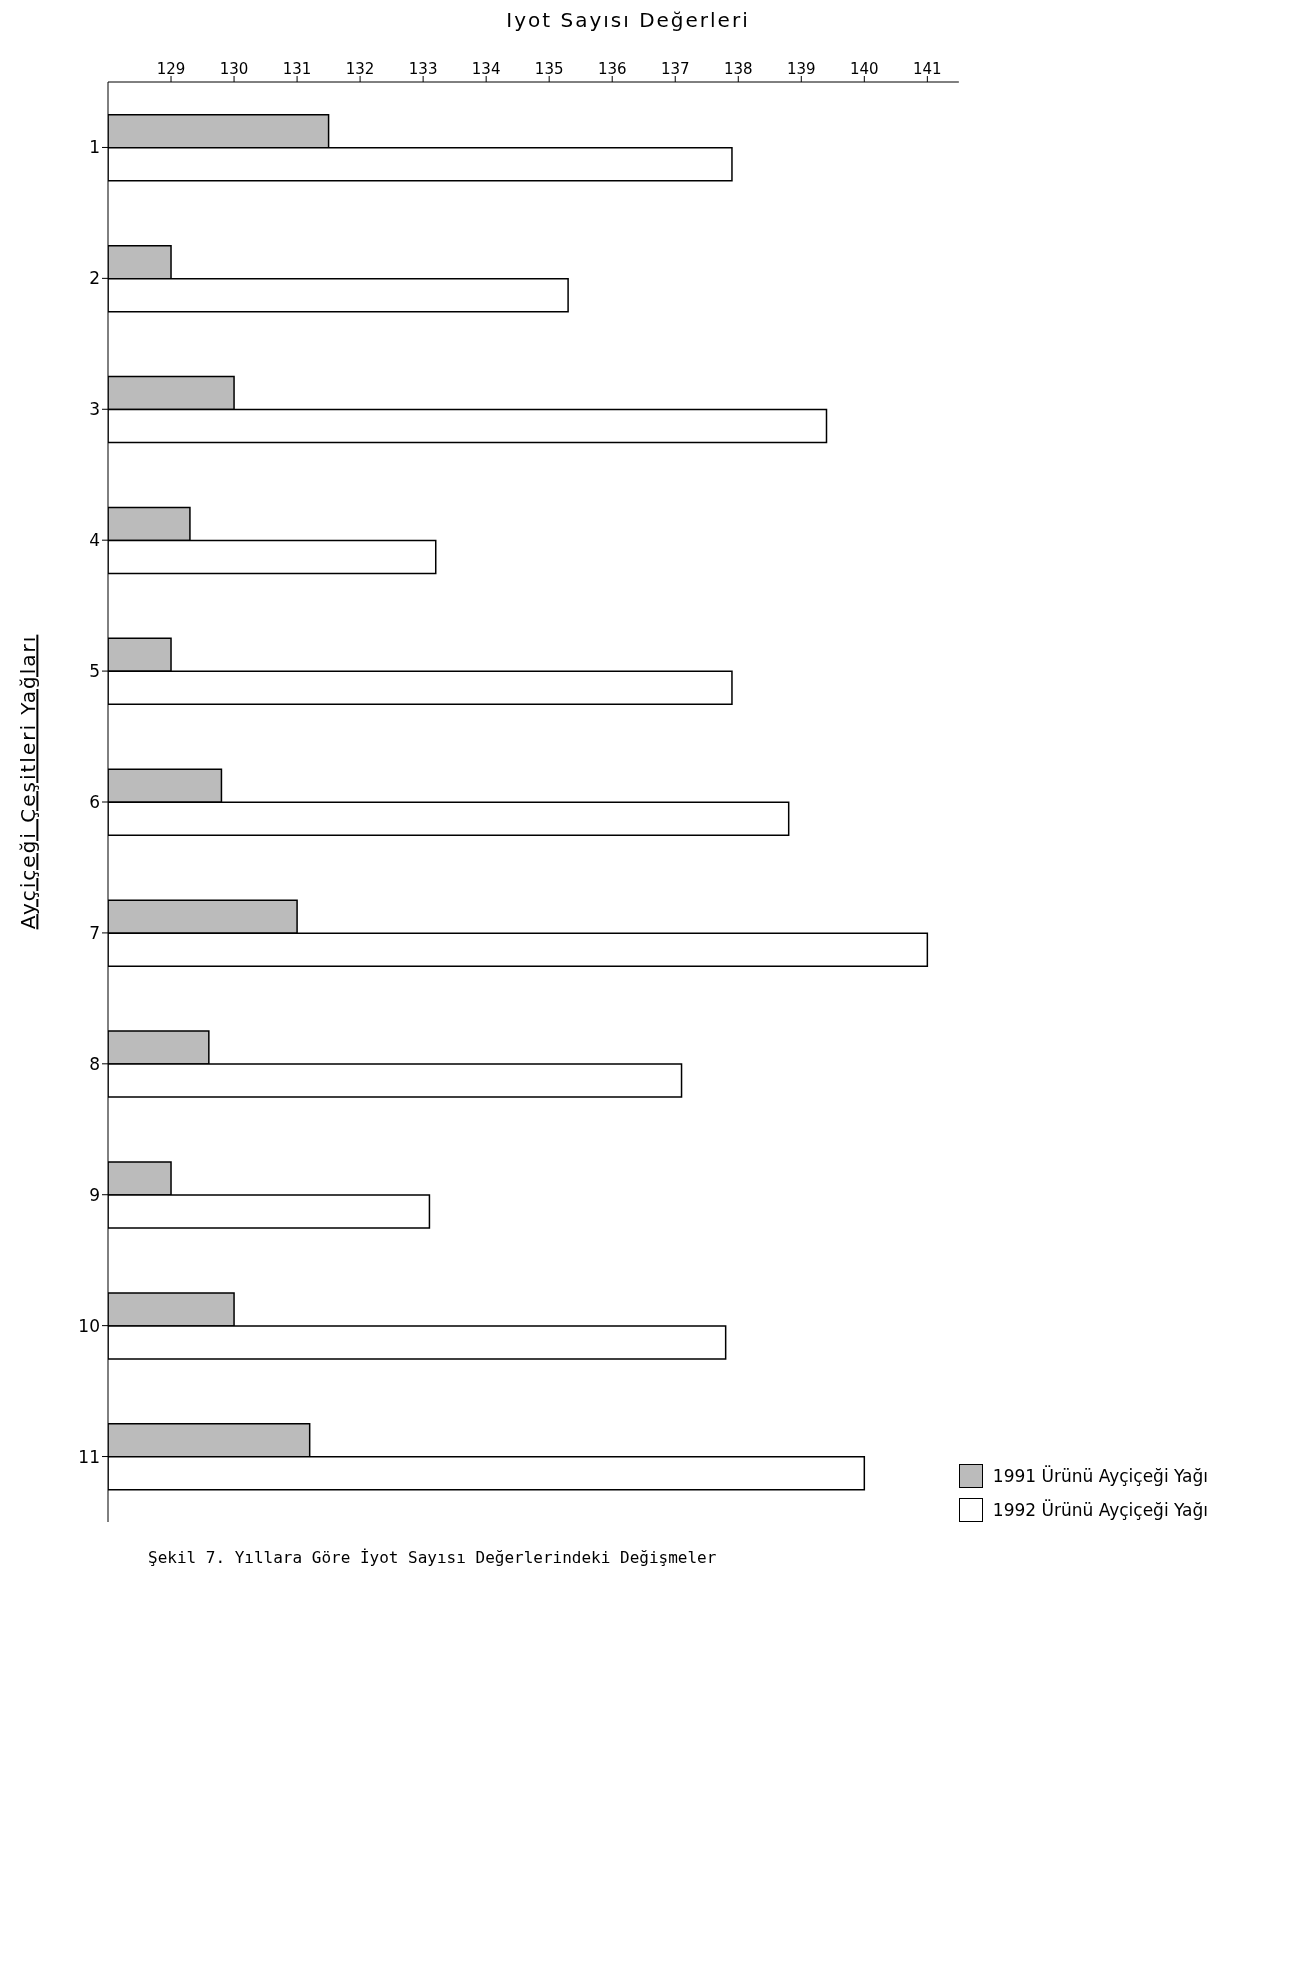 This screenshot has width=1308, height=1977. I want to click on x-tick-label: 135, so click(549, 69).